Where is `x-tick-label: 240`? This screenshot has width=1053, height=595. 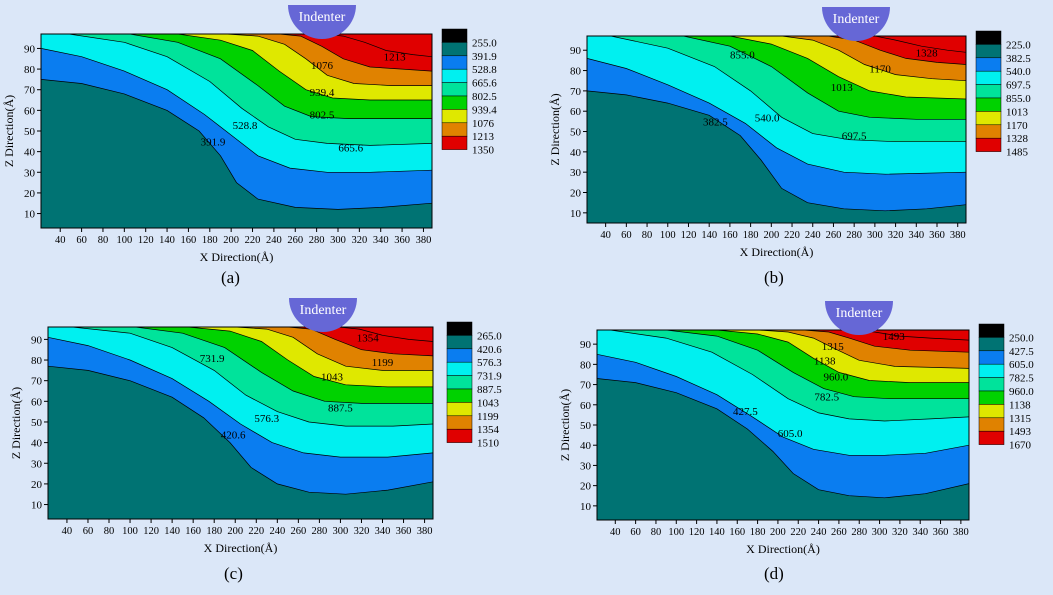 x-tick-label: 240 is located at coordinates (274, 240).